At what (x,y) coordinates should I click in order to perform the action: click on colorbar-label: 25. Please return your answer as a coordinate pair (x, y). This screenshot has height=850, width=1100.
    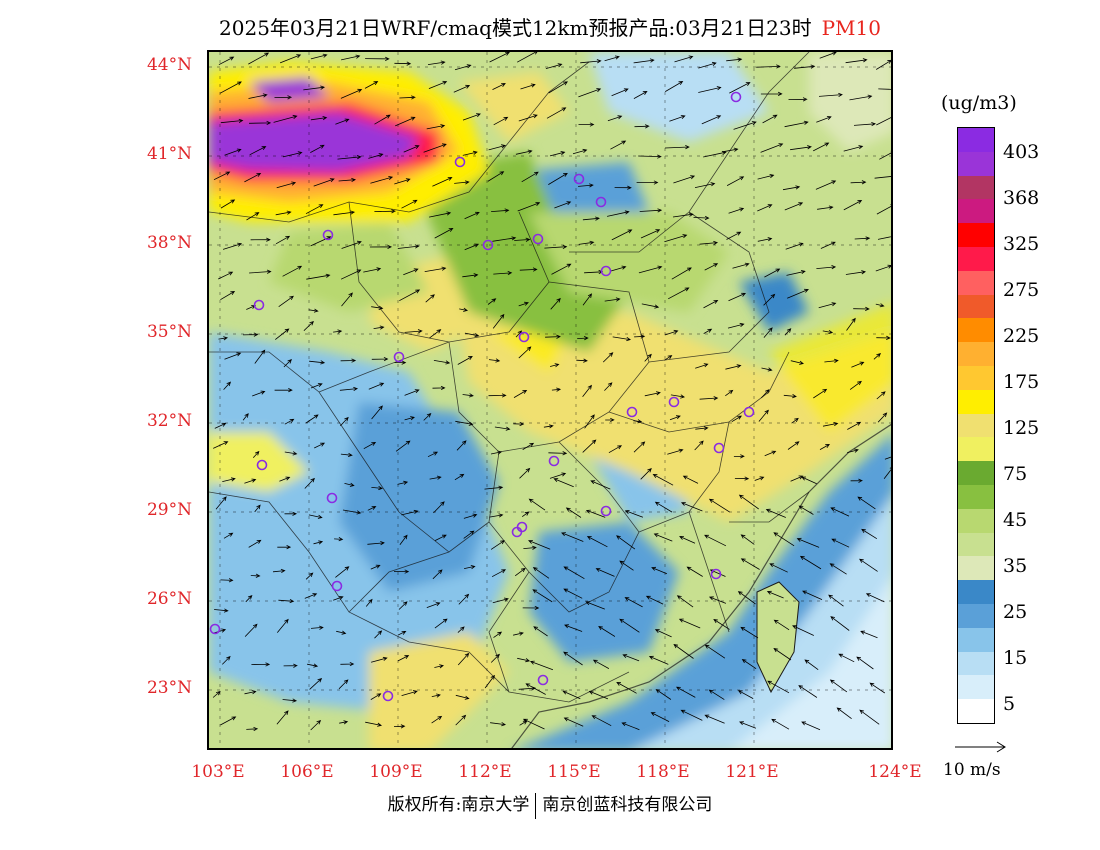
    Looking at the image, I should click on (1015, 612).